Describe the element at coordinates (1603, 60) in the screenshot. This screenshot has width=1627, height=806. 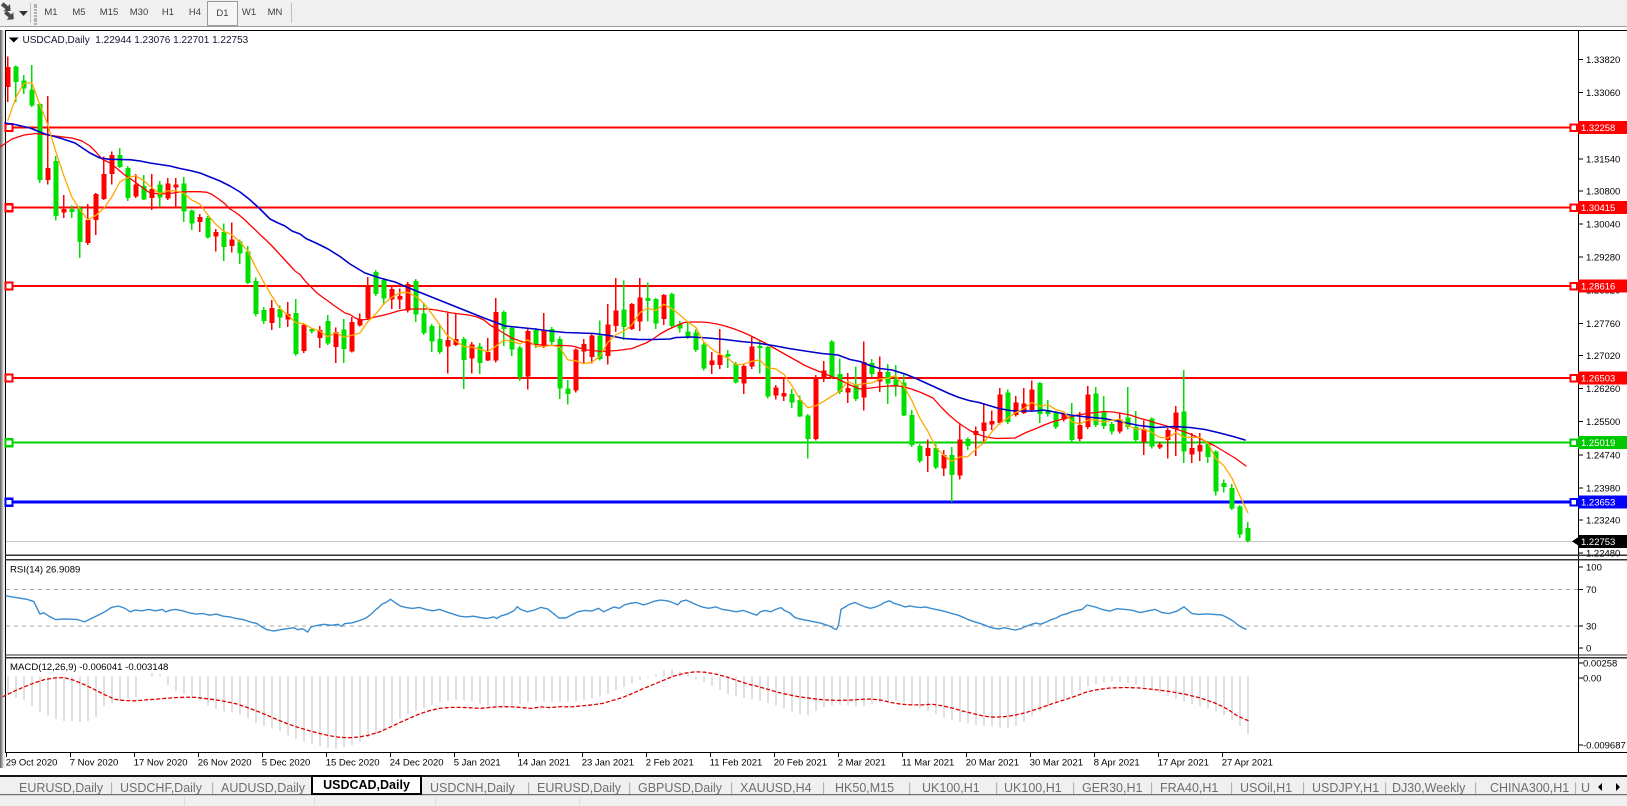
I see `svg-text: 1.33820` at that location.